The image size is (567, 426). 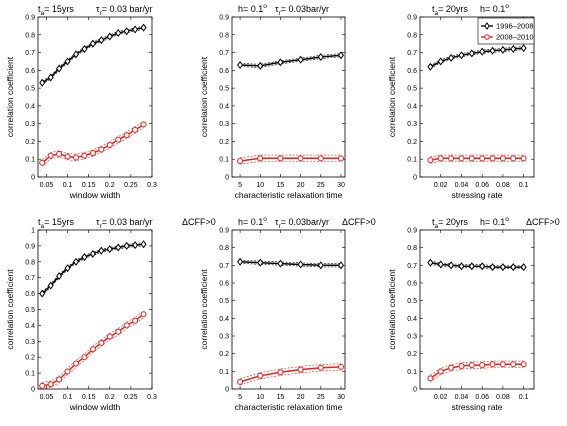 What do you see at coordinates (462, 397) in the screenshot?
I see `x-tick-label: 0.04` at bounding box center [462, 397].